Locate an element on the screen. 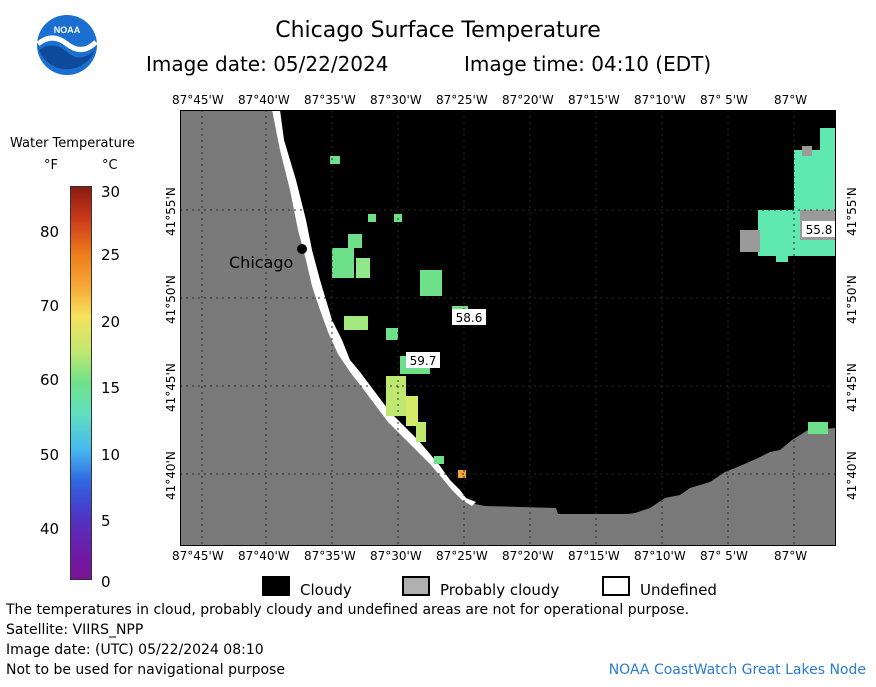 Image resolution: width=876 pixels, height=687 pixels. image-date: Image date: 05/22/2024 is located at coordinates (267, 64).